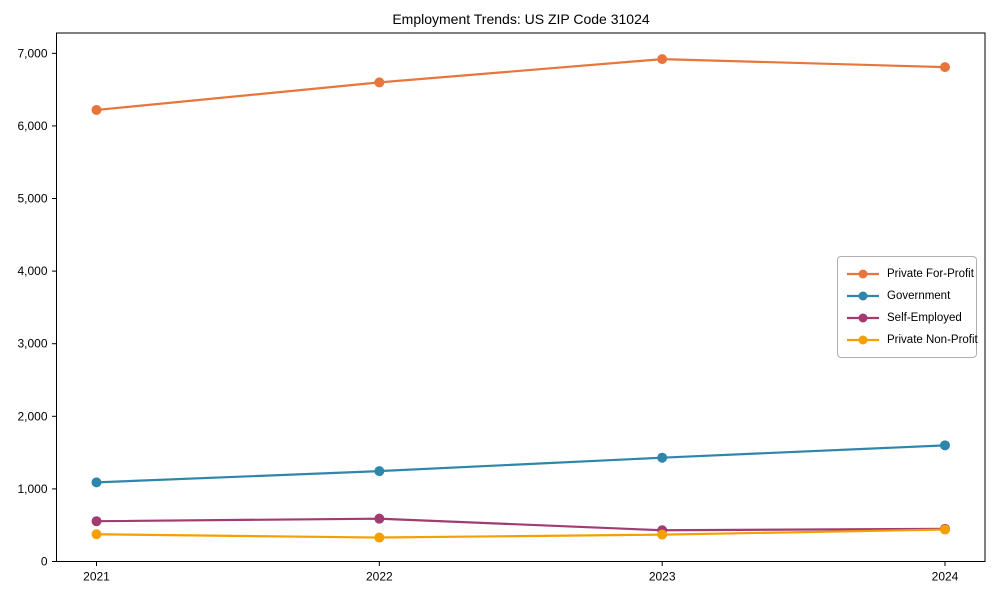  Describe the element at coordinates (96, 534) in the screenshot. I see `data-point-private-non-profit-2021` at that location.